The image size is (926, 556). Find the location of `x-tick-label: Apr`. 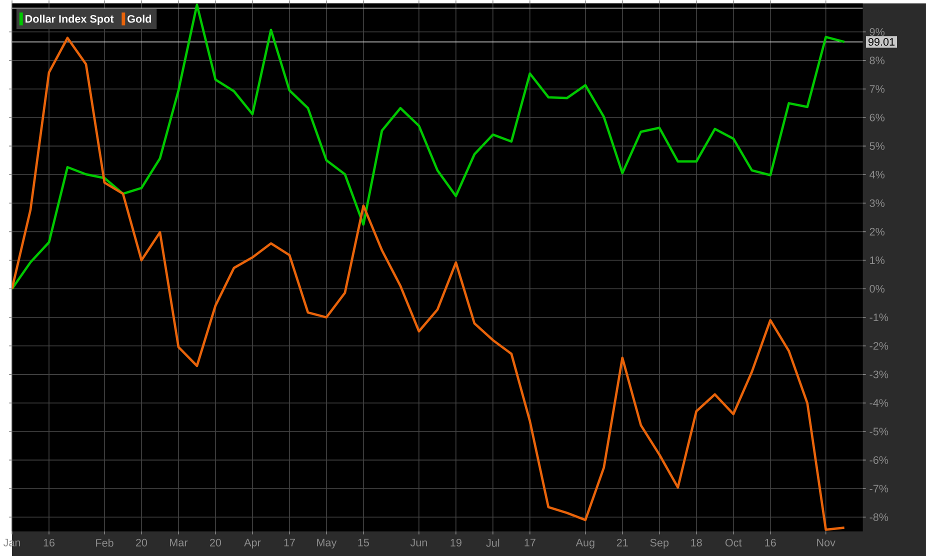

x-tick-label: Apr is located at coordinates (252, 543).